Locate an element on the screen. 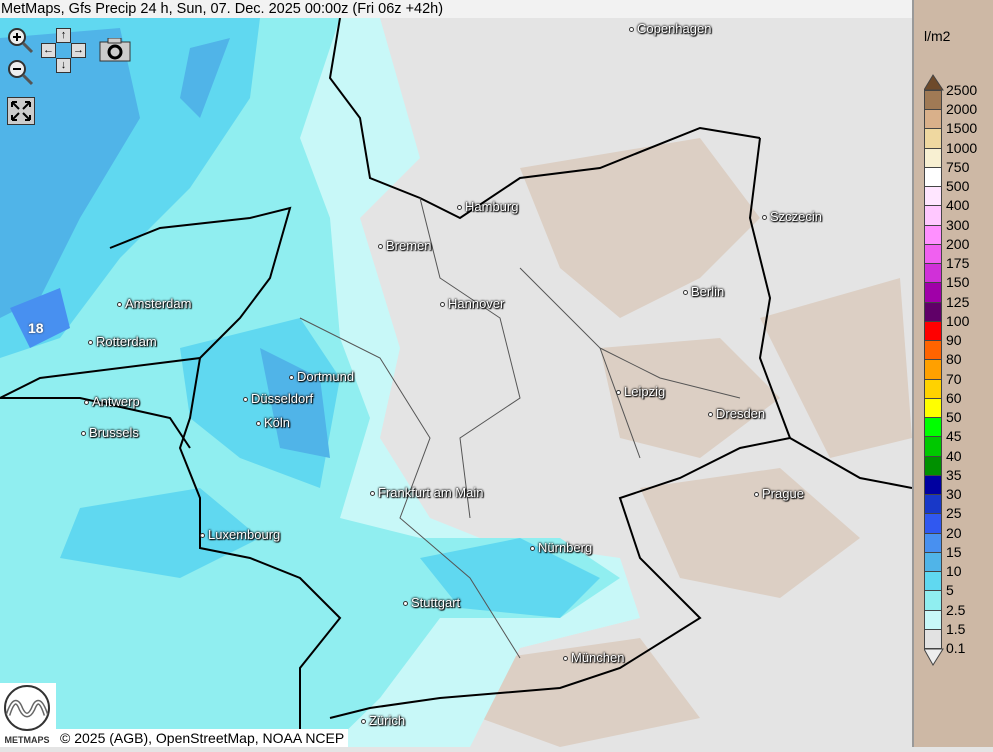 This screenshot has width=993, height=752. legend-label: 60 is located at coordinates (954, 397).